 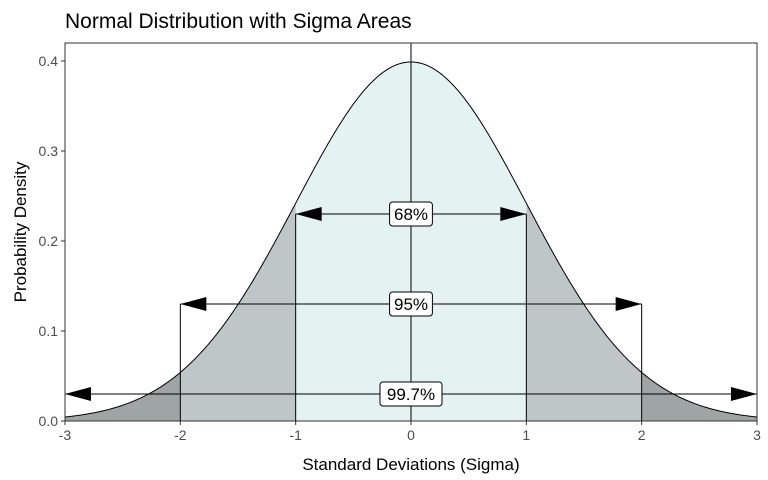 What do you see at coordinates (642, 435) in the screenshot?
I see `x-tick-label: 2` at bounding box center [642, 435].